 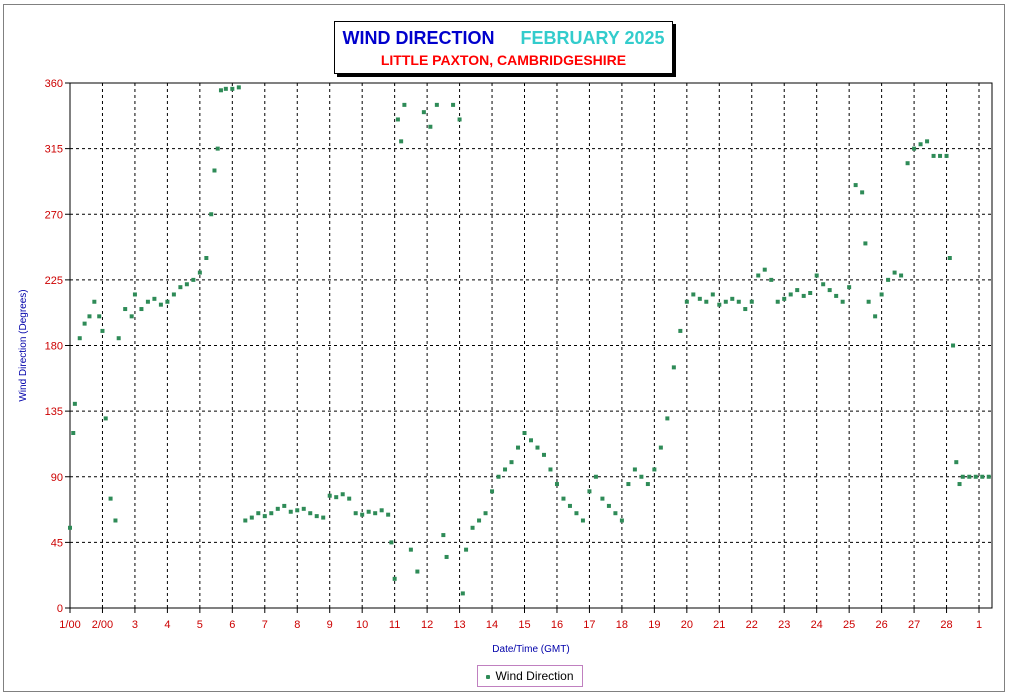 What do you see at coordinates (167, 625) in the screenshot?
I see `x-tick-label: 4` at bounding box center [167, 625].